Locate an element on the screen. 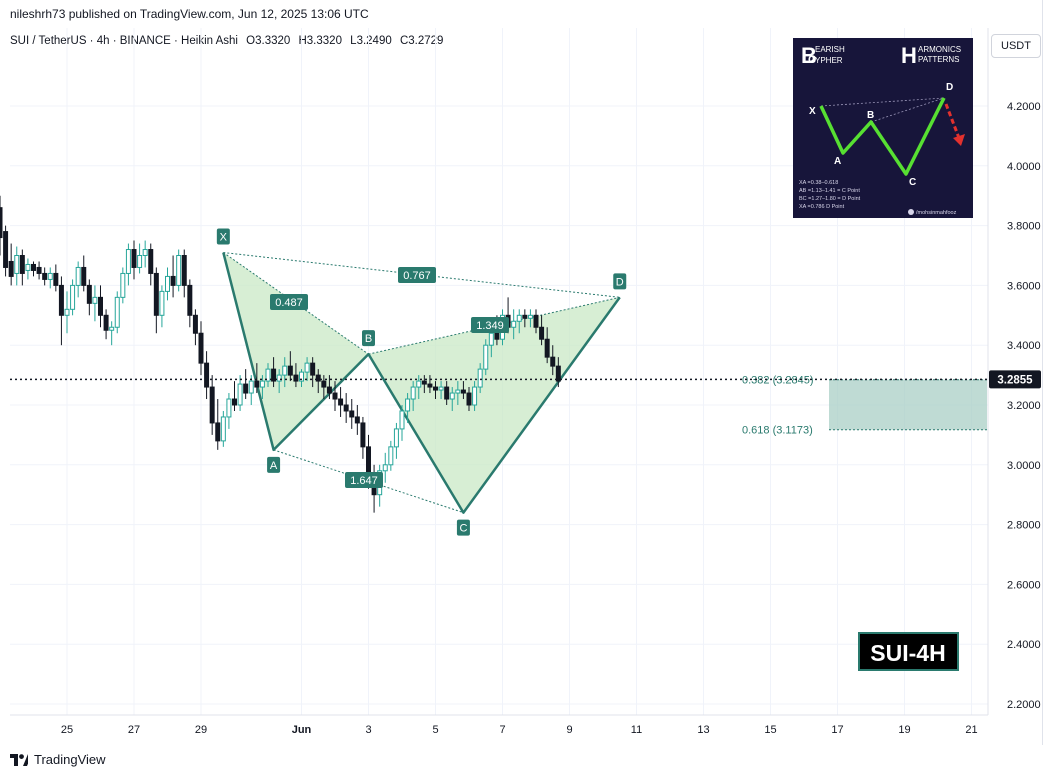  x-tick-label: 27 is located at coordinates (134, 730).